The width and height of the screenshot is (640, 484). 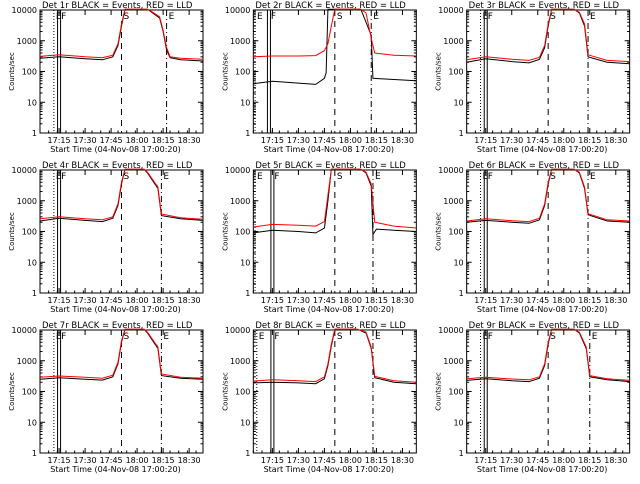 I want to click on chart-title: Det 4r BLACK = Events, RED = LLD, so click(x=117, y=166).